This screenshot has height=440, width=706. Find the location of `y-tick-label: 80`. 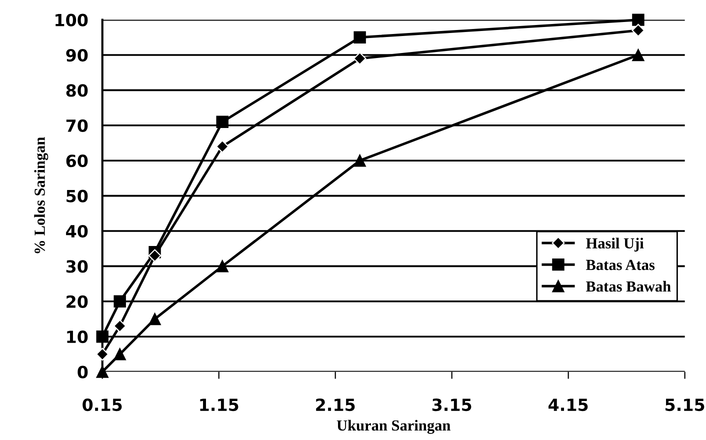

y-tick-label: 80 is located at coordinates (77, 90).